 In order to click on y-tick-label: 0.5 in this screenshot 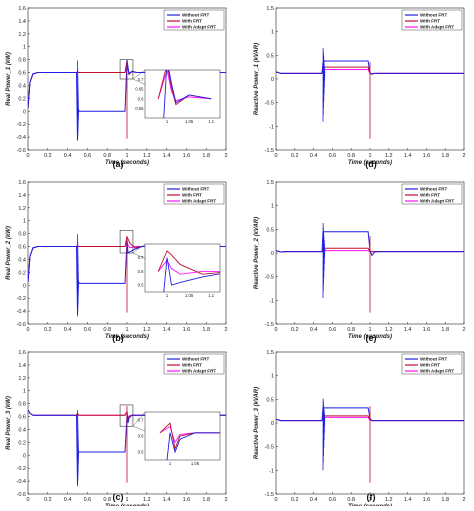, I will do `click(270, 56)`.